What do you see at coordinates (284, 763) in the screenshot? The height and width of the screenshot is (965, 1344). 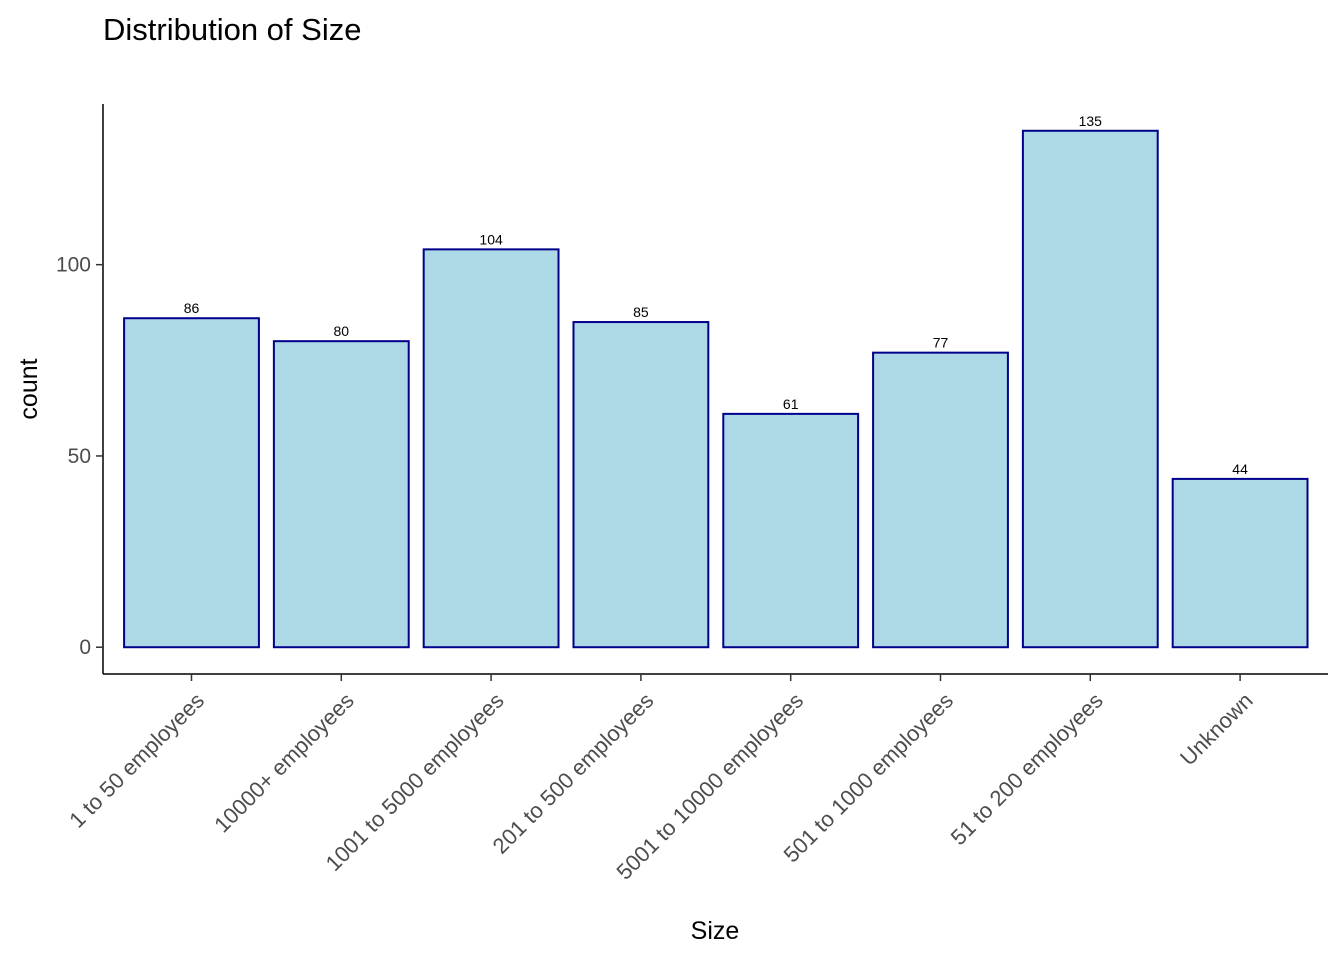 I see `x-tick-label-1: 10000+ employees` at bounding box center [284, 763].